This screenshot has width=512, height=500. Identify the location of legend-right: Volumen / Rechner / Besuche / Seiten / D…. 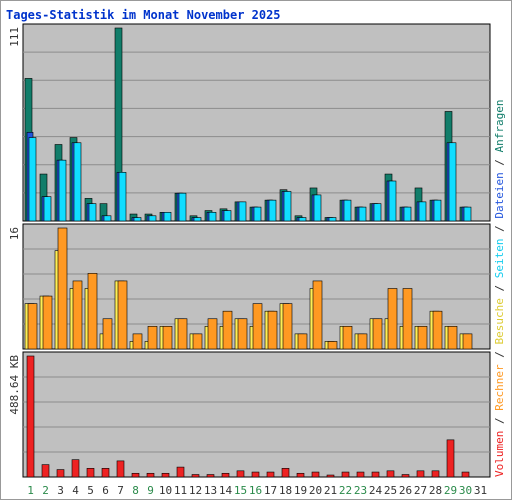
(499, 288).